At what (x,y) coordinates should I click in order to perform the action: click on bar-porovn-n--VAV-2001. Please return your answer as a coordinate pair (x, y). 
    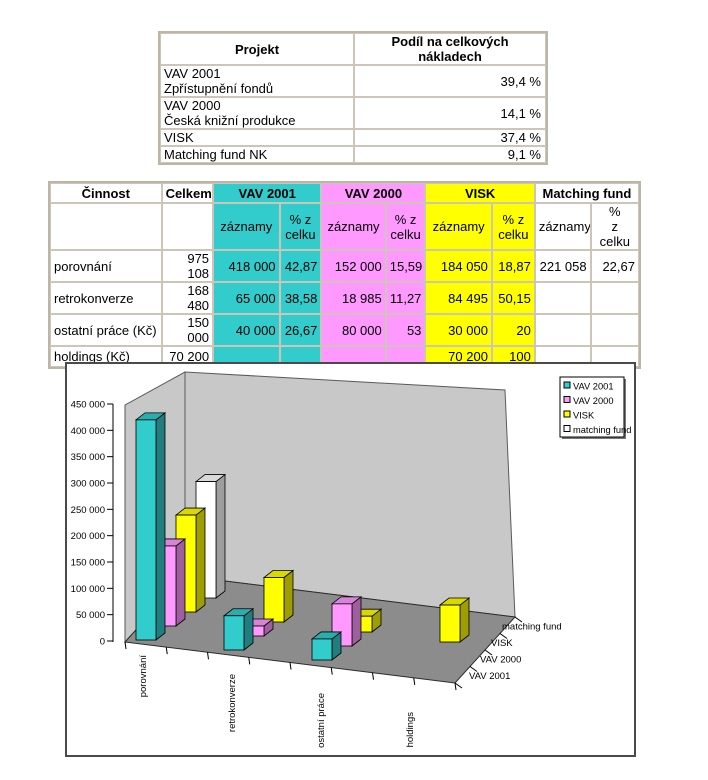
    Looking at the image, I should click on (146, 530).